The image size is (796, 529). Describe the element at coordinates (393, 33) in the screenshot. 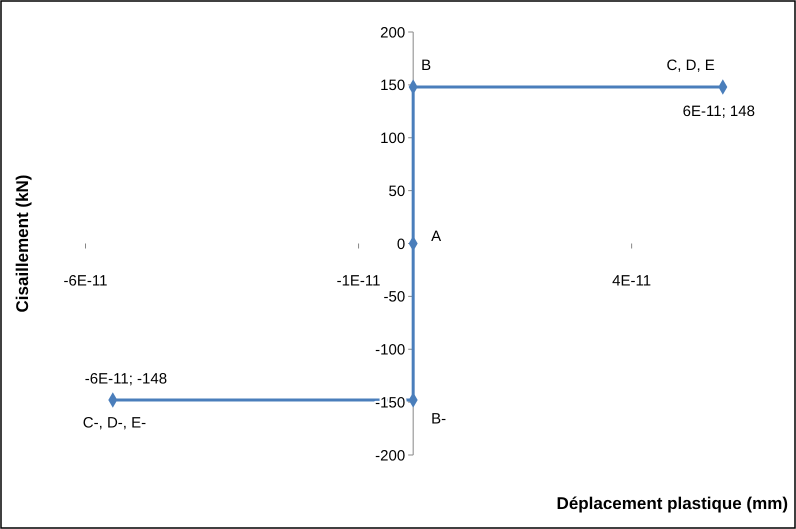

I see `y-tick-label: 200` at that location.